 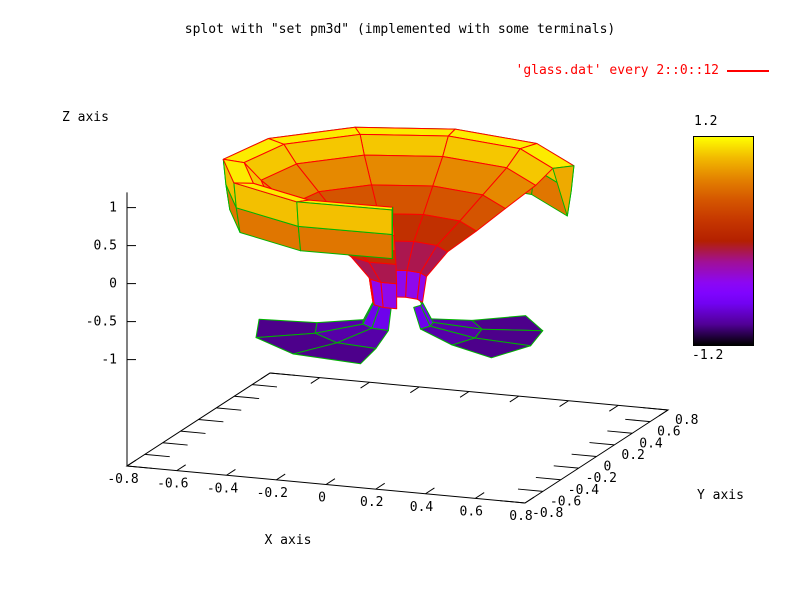 I want to click on svg-text: 0.5, so click(x=105, y=246).